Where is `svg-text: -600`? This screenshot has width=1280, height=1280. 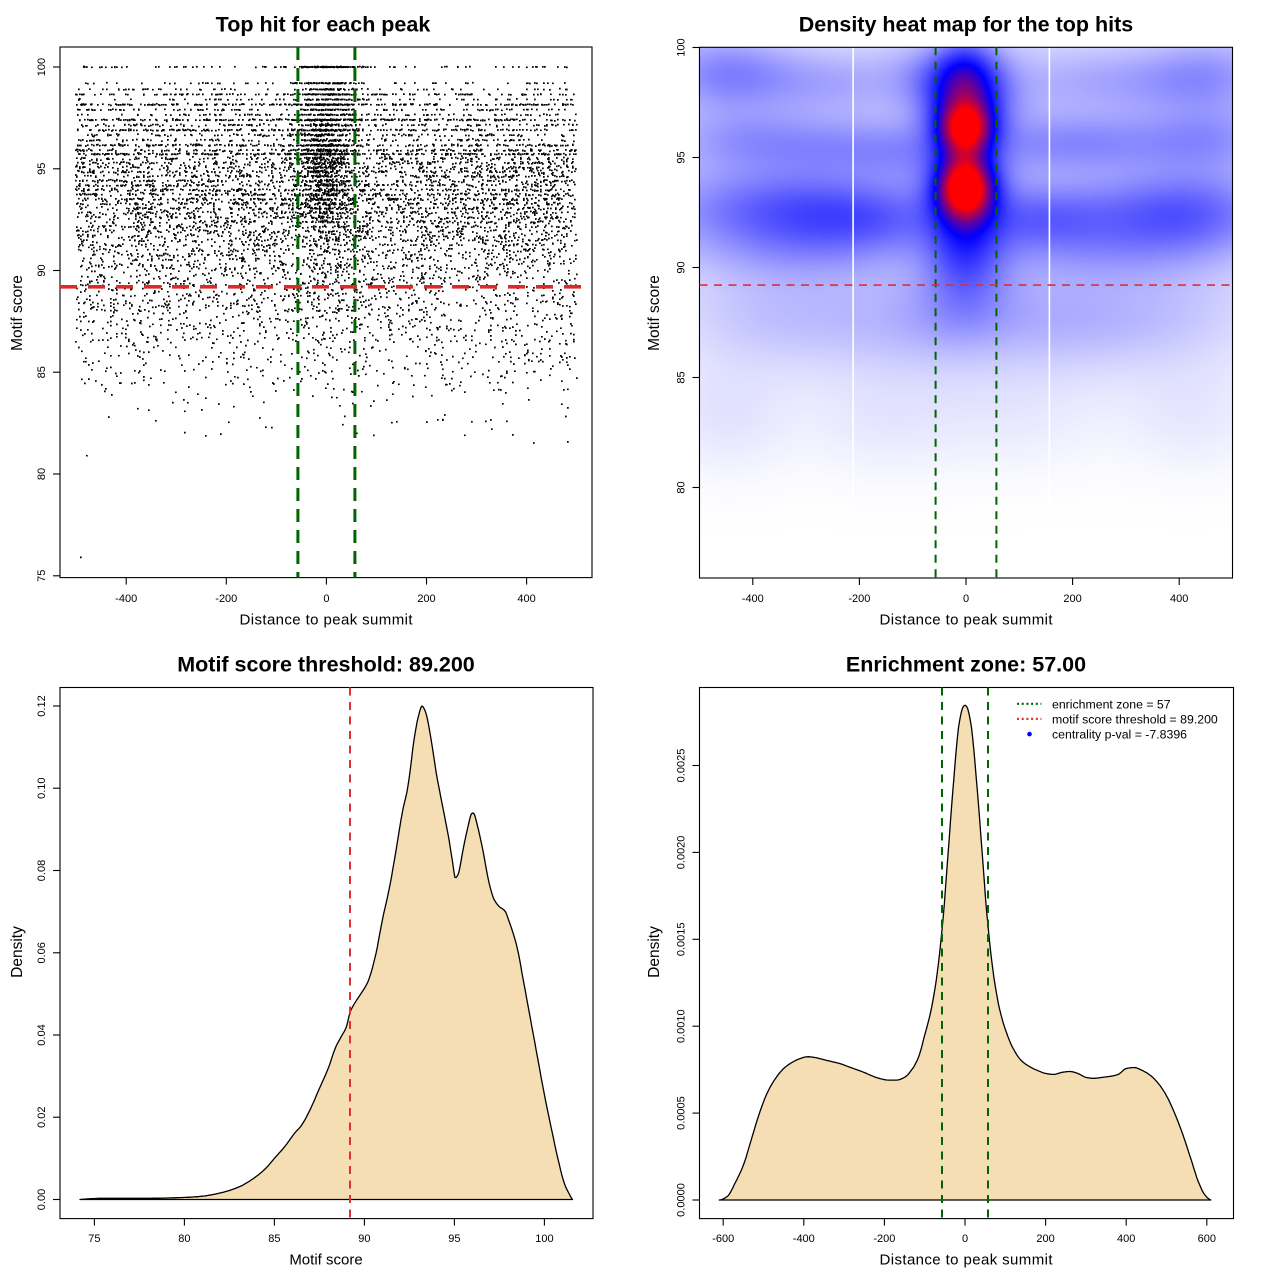
svg-text: -600 is located at coordinates (723, 1239).